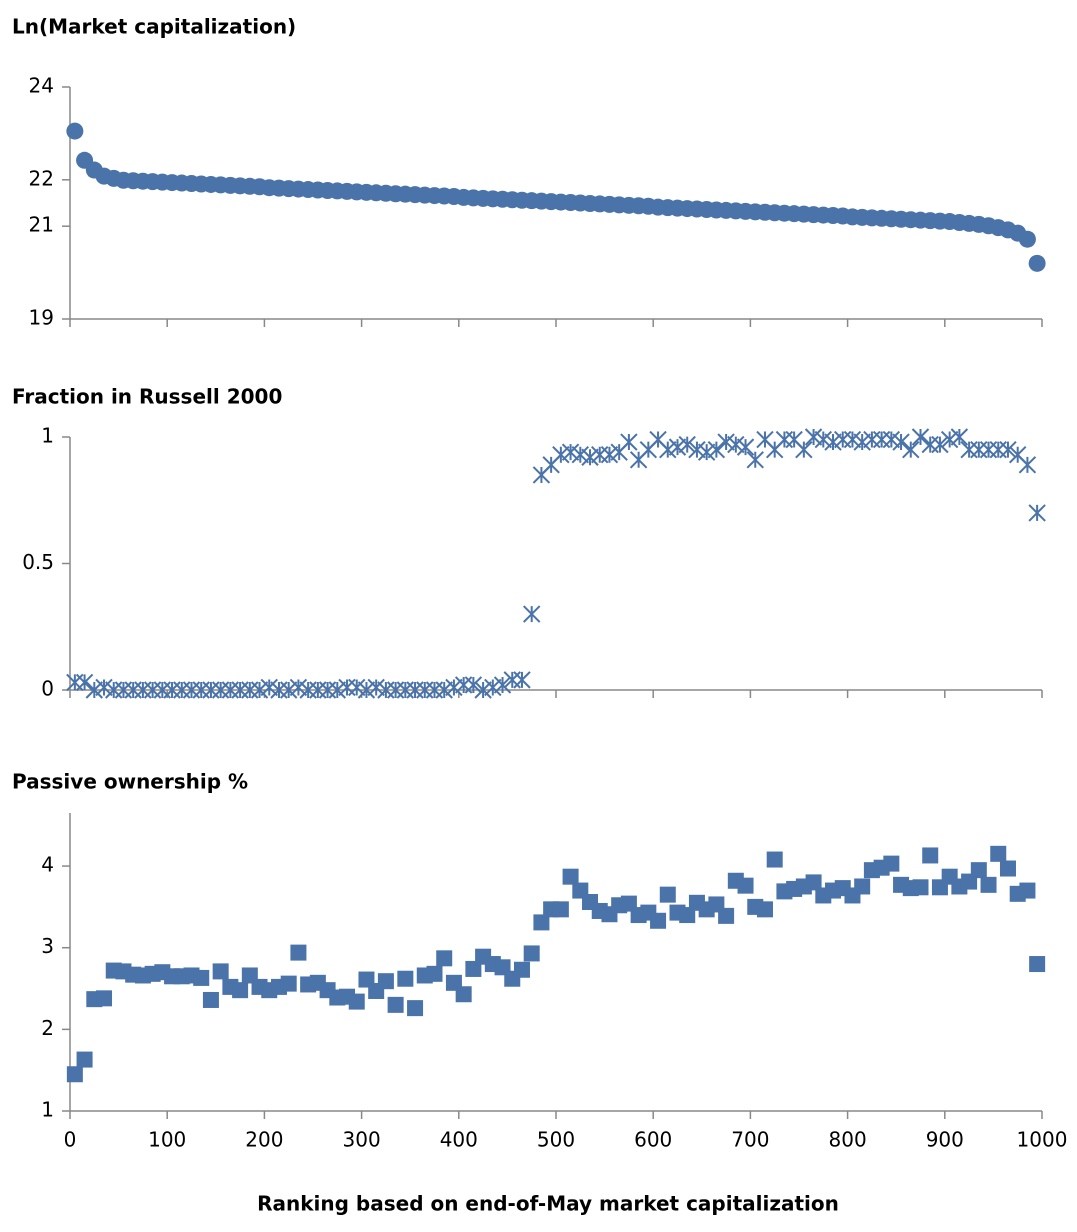 The height and width of the screenshot is (1232, 1077). What do you see at coordinates (41, 225) in the screenshot?
I see `y-tick-label: 21` at bounding box center [41, 225].